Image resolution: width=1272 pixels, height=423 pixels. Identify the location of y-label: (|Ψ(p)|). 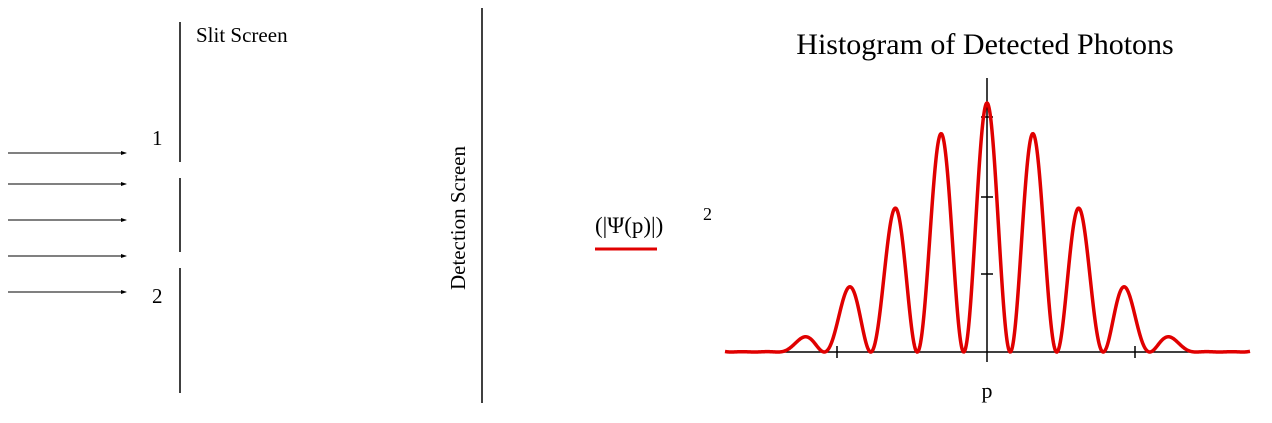
(629, 225).